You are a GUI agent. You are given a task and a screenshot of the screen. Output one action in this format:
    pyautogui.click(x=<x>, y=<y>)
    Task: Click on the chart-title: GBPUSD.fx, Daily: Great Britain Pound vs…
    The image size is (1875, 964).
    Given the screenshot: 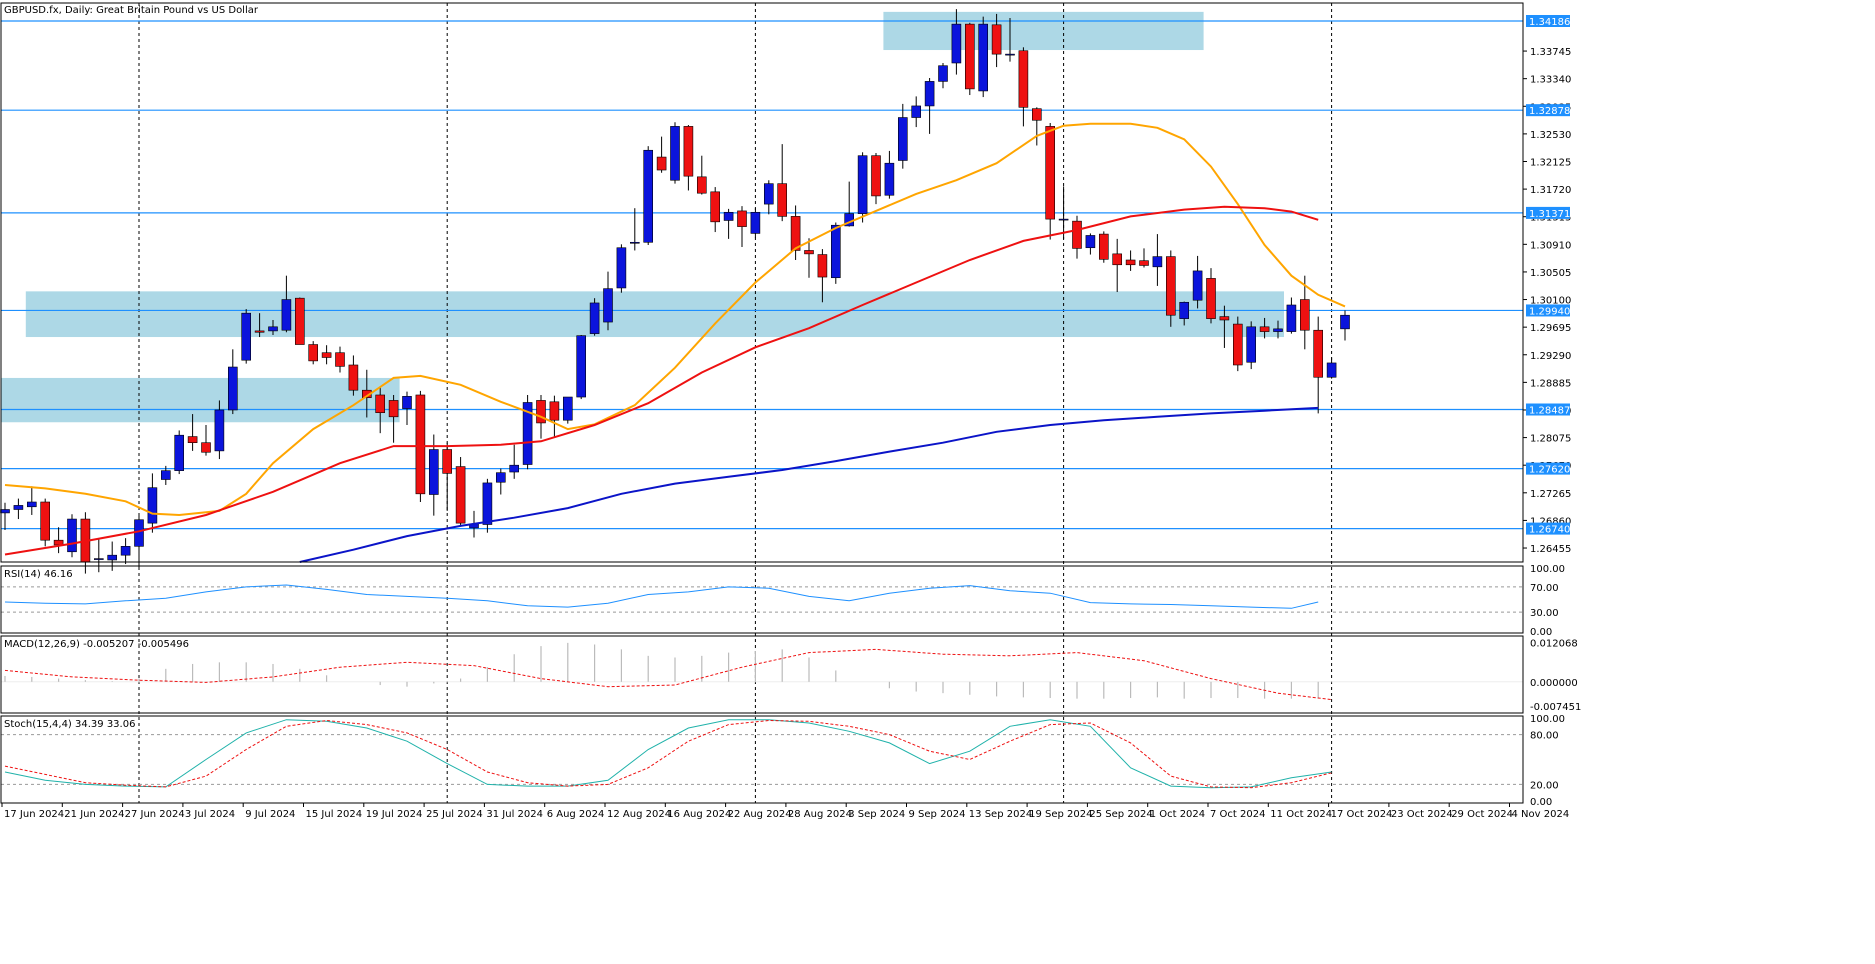 What is the action you would take?
    pyautogui.click(x=131, y=10)
    